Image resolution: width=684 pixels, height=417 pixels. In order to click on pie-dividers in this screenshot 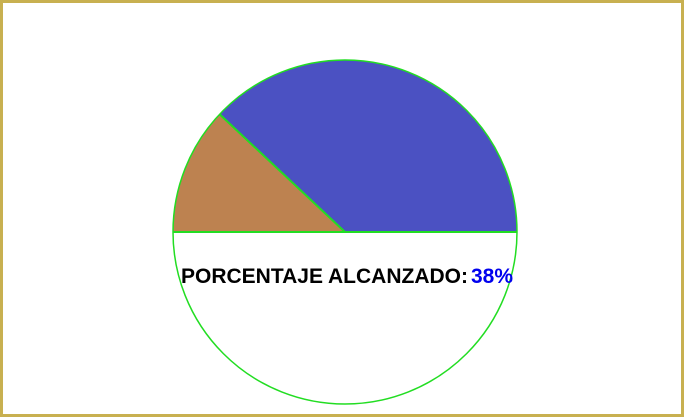, I will do `click(345, 173)`.